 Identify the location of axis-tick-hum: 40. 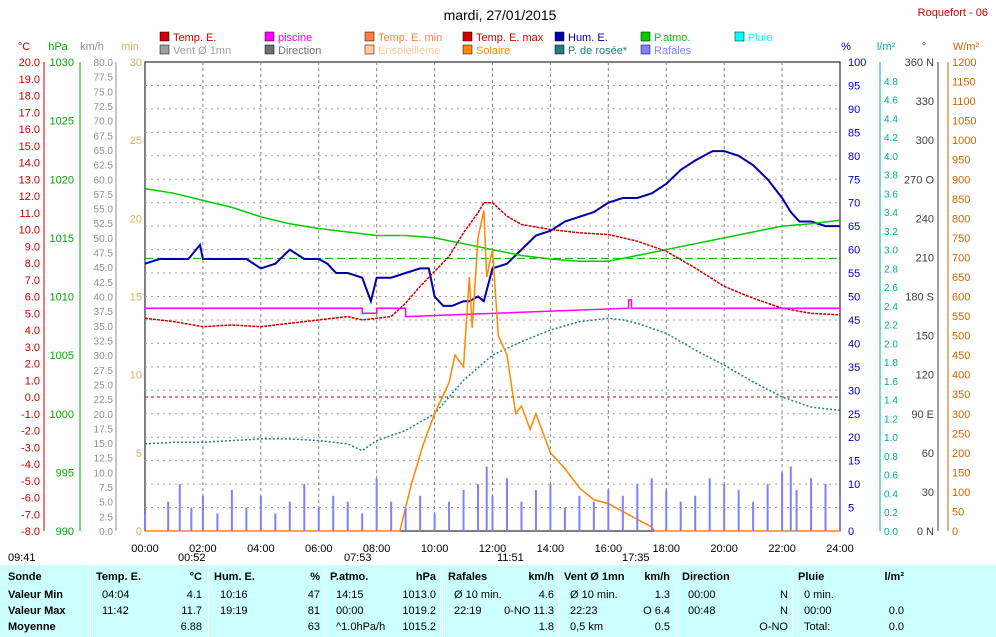
(854, 344).